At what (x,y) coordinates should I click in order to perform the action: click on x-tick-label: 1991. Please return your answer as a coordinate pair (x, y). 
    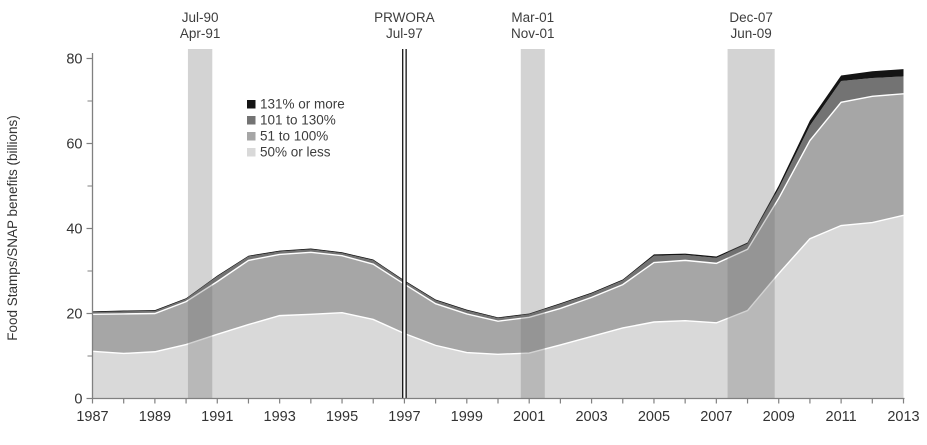
    Looking at the image, I should click on (217, 417).